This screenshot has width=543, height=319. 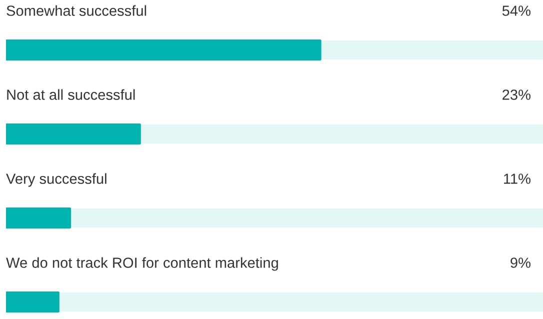 I want to click on data-label: 9%, so click(x=520, y=263).